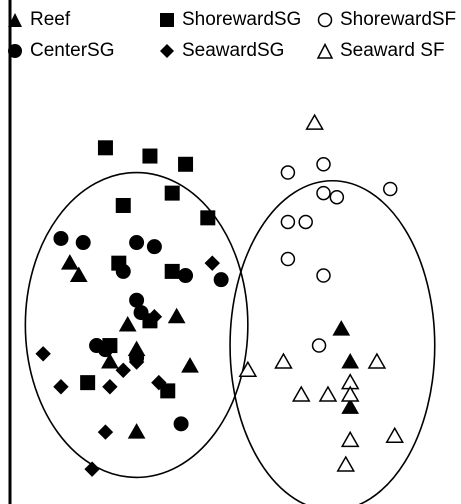 The image size is (461, 504). Describe the element at coordinates (325, 50) in the screenshot. I see `triangle-open-icon` at that location.